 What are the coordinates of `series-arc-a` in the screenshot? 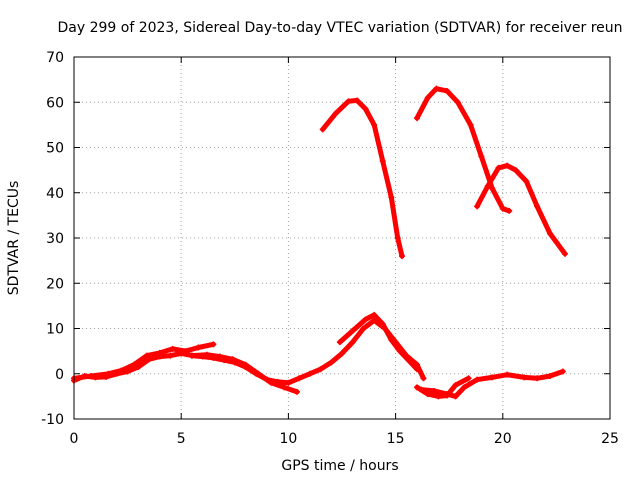 It's located at (362, 178).